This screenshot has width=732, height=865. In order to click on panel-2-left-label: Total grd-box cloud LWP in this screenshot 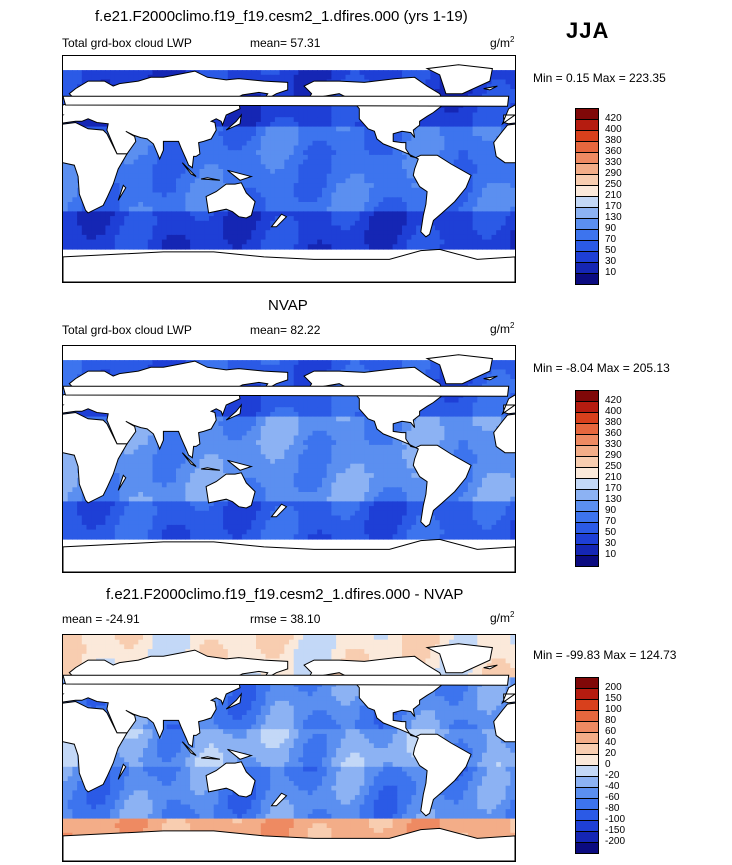, I will do `click(127, 330)`.